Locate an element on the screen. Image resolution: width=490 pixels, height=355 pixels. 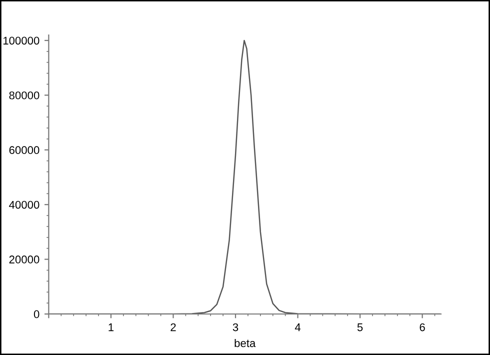
y-tick-label: 0 is located at coordinates (37, 314).